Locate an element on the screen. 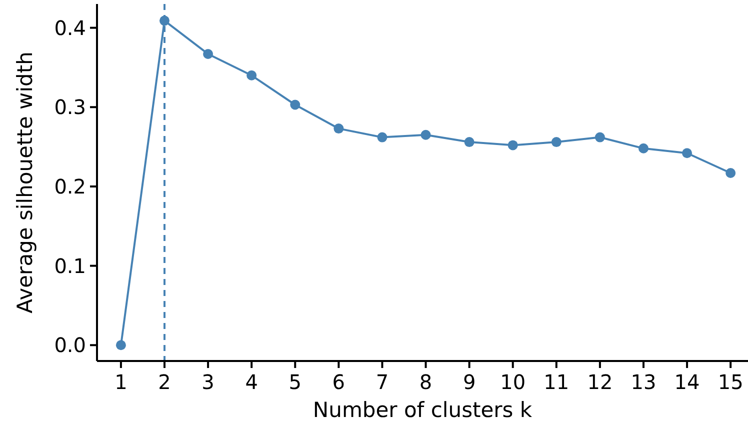  x-tick-label: 8 is located at coordinates (425, 382).